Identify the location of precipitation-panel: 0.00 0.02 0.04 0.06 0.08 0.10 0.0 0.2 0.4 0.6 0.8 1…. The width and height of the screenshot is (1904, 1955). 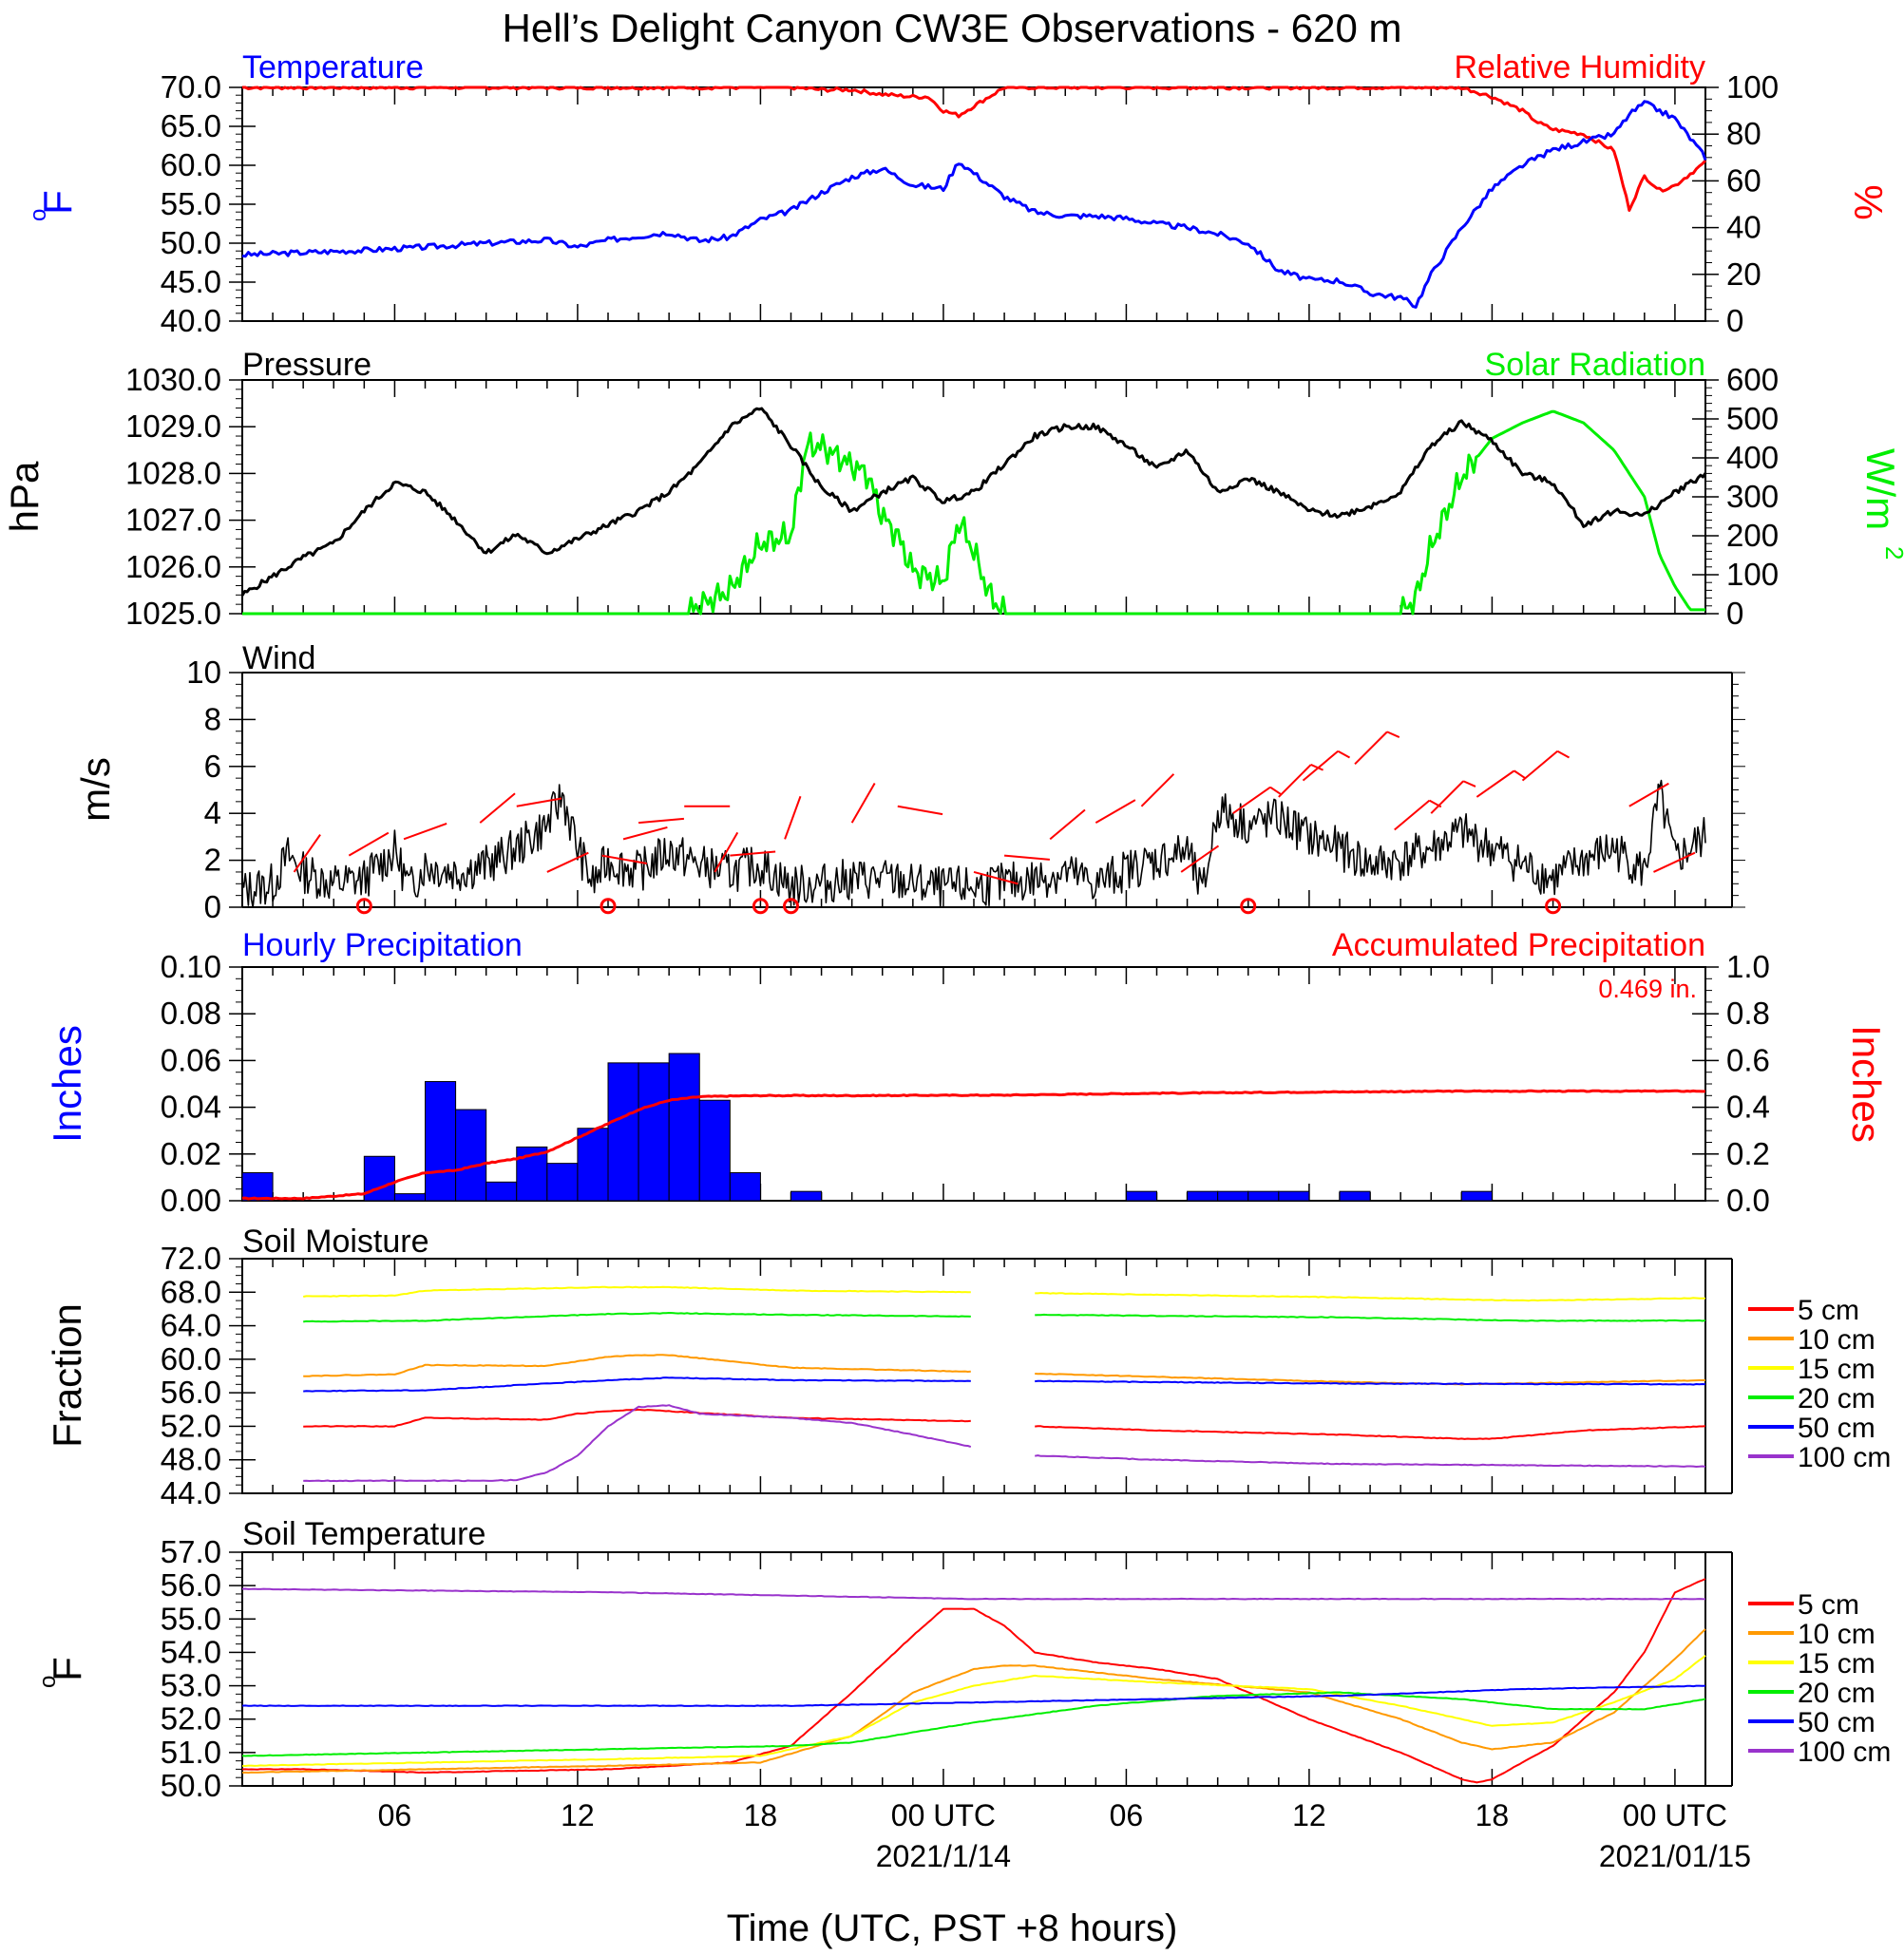
(967, 1072).